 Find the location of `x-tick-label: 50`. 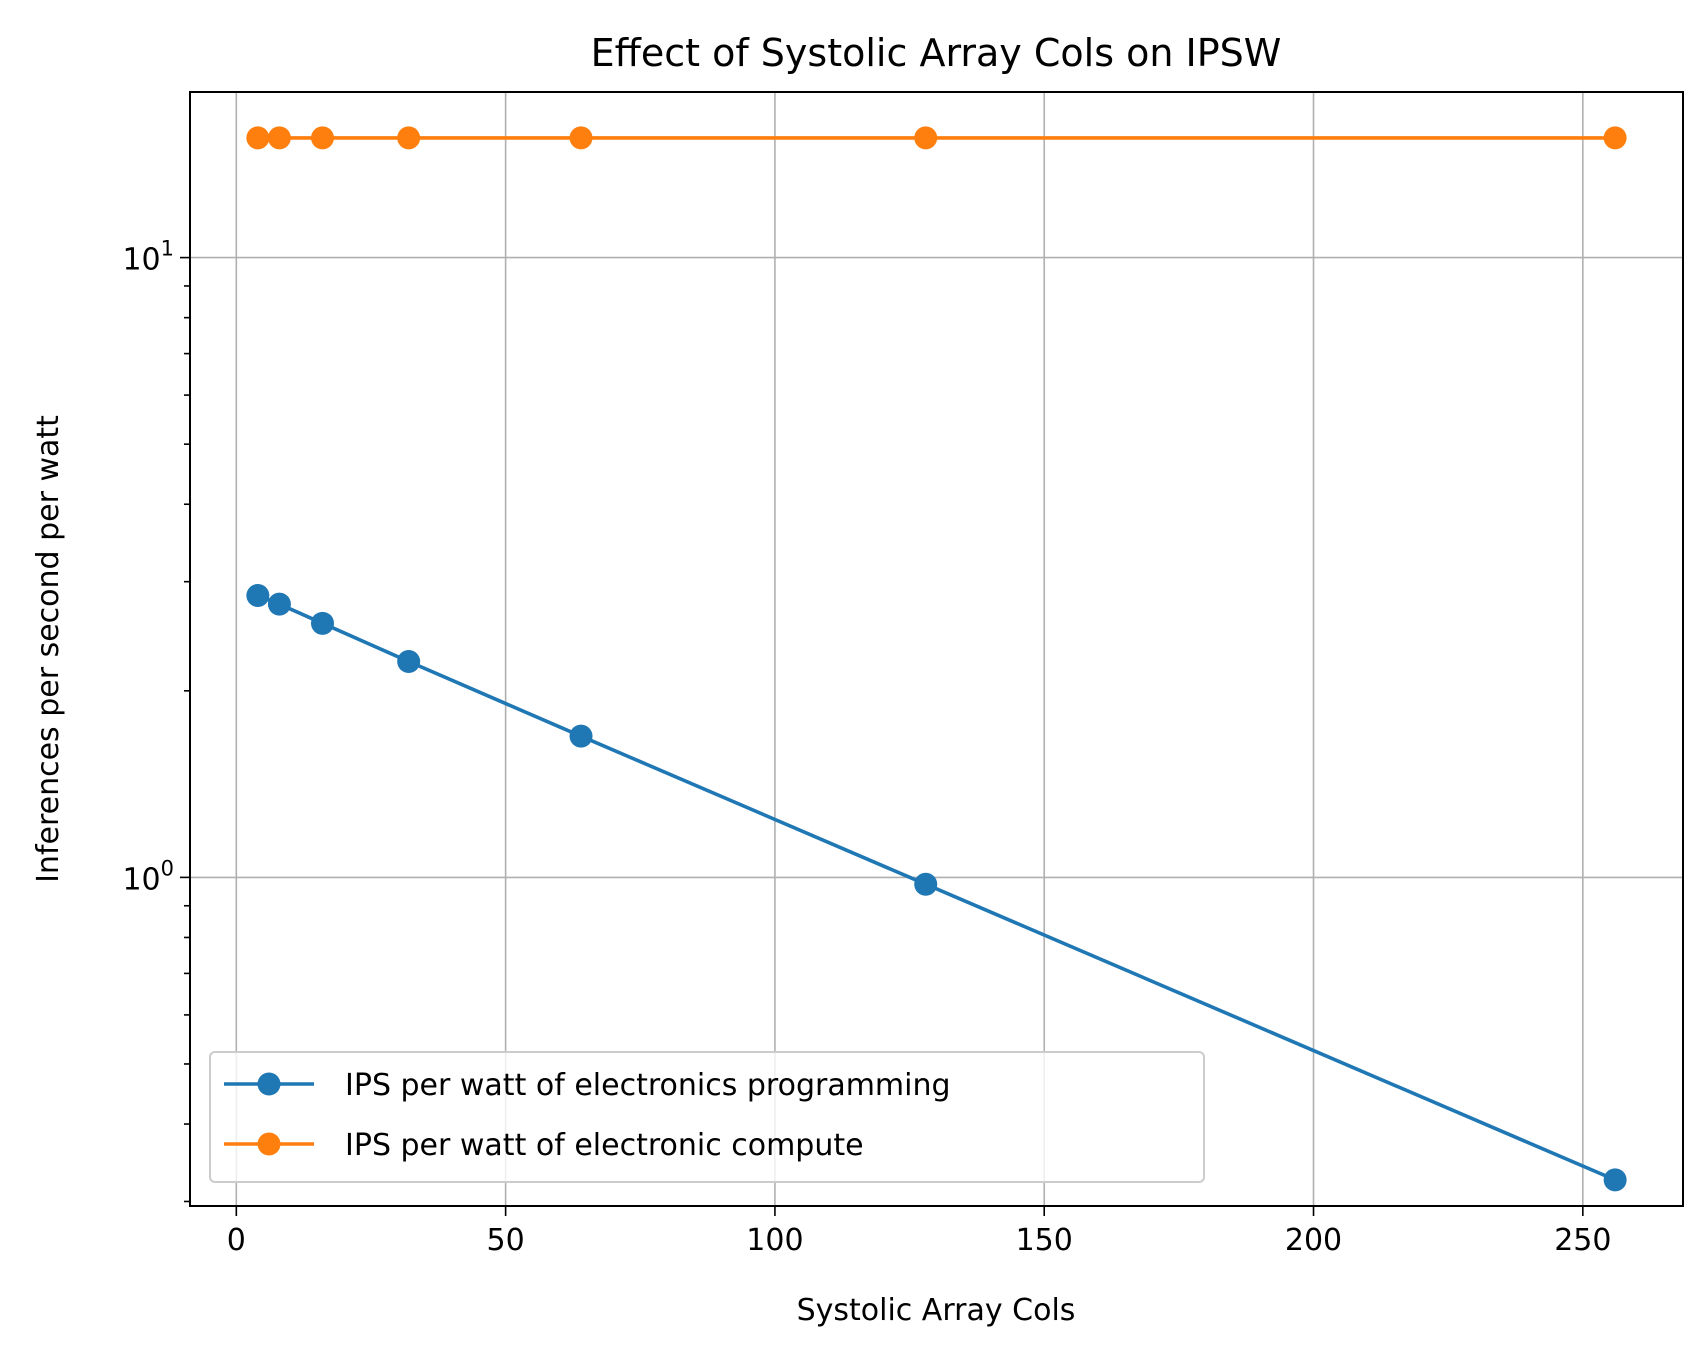

x-tick-label: 50 is located at coordinates (506, 1240).